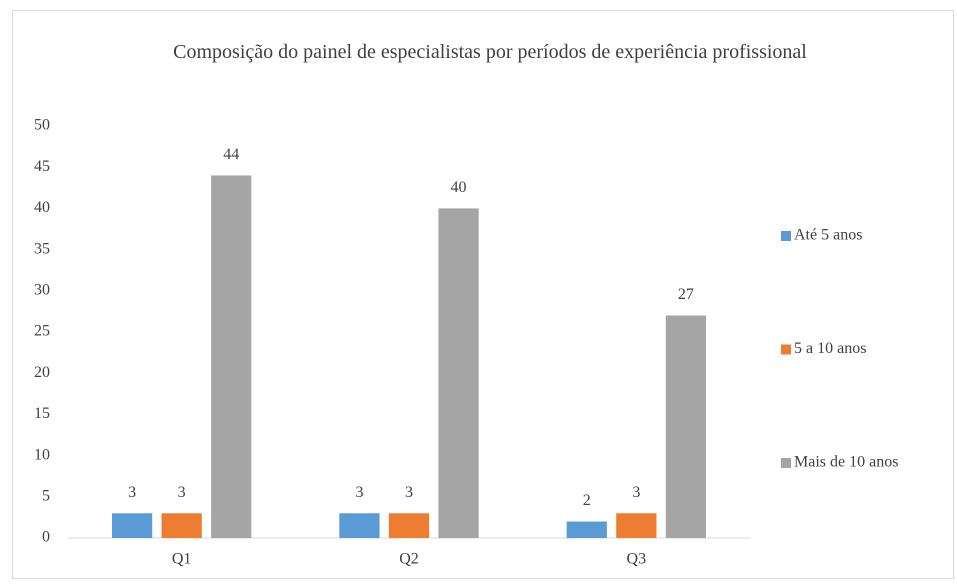 The image size is (957, 585). I want to click on data-label: 44, so click(231, 154).